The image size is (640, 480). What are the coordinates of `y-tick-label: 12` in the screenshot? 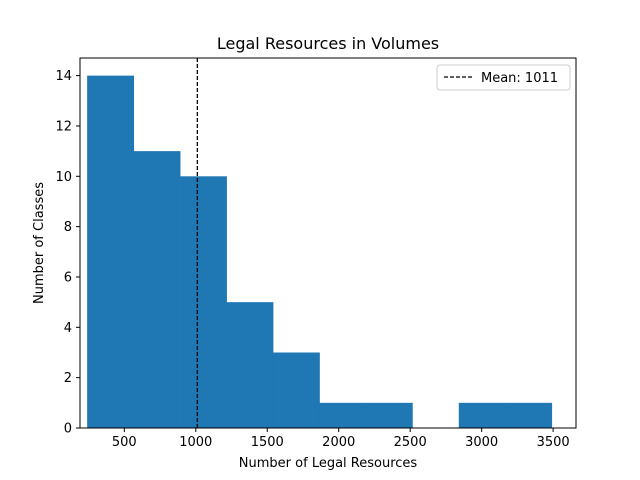 It's located at (63, 126).